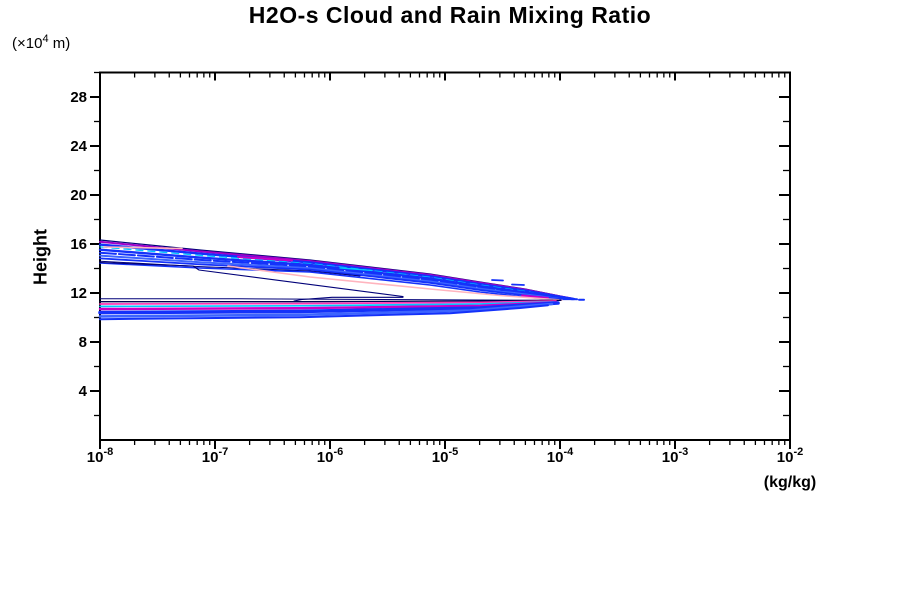 The height and width of the screenshot is (600, 900). I want to click on x-tick-label: 10⁻⁴, so click(560, 456).